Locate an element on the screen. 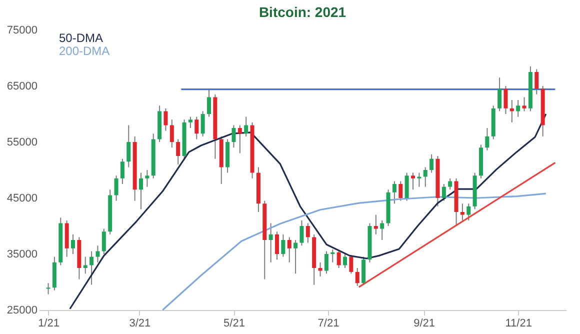  text: 200-DMA is located at coordinates (84, 51).